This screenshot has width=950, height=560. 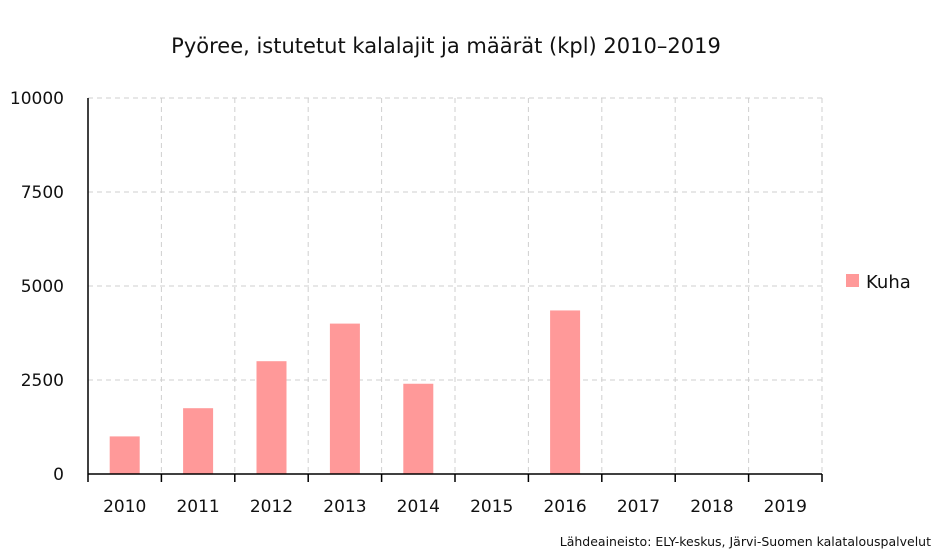 What do you see at coordinates (124, 507) in the screenshot?
I see `x-tick-label: 2010` at bounding box center [124, 507].